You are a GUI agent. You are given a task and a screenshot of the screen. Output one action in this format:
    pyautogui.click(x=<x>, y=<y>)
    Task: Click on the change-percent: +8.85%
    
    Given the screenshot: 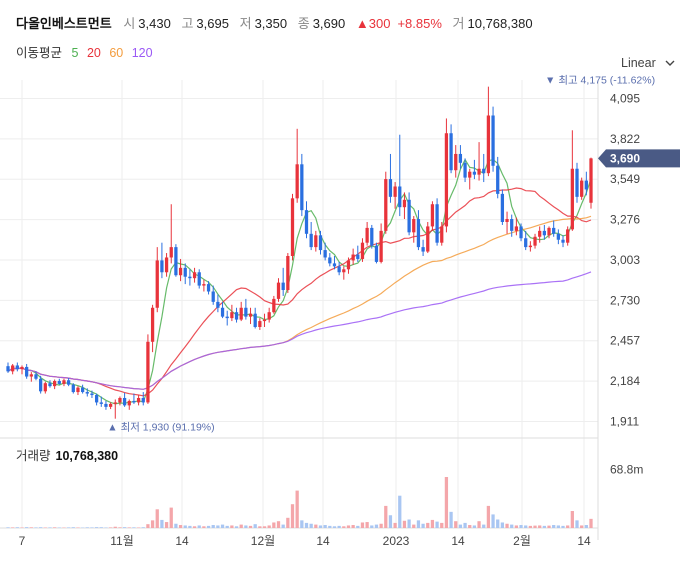 What is the action you would take?
    pyautogui.click(x=419, y=23)
    